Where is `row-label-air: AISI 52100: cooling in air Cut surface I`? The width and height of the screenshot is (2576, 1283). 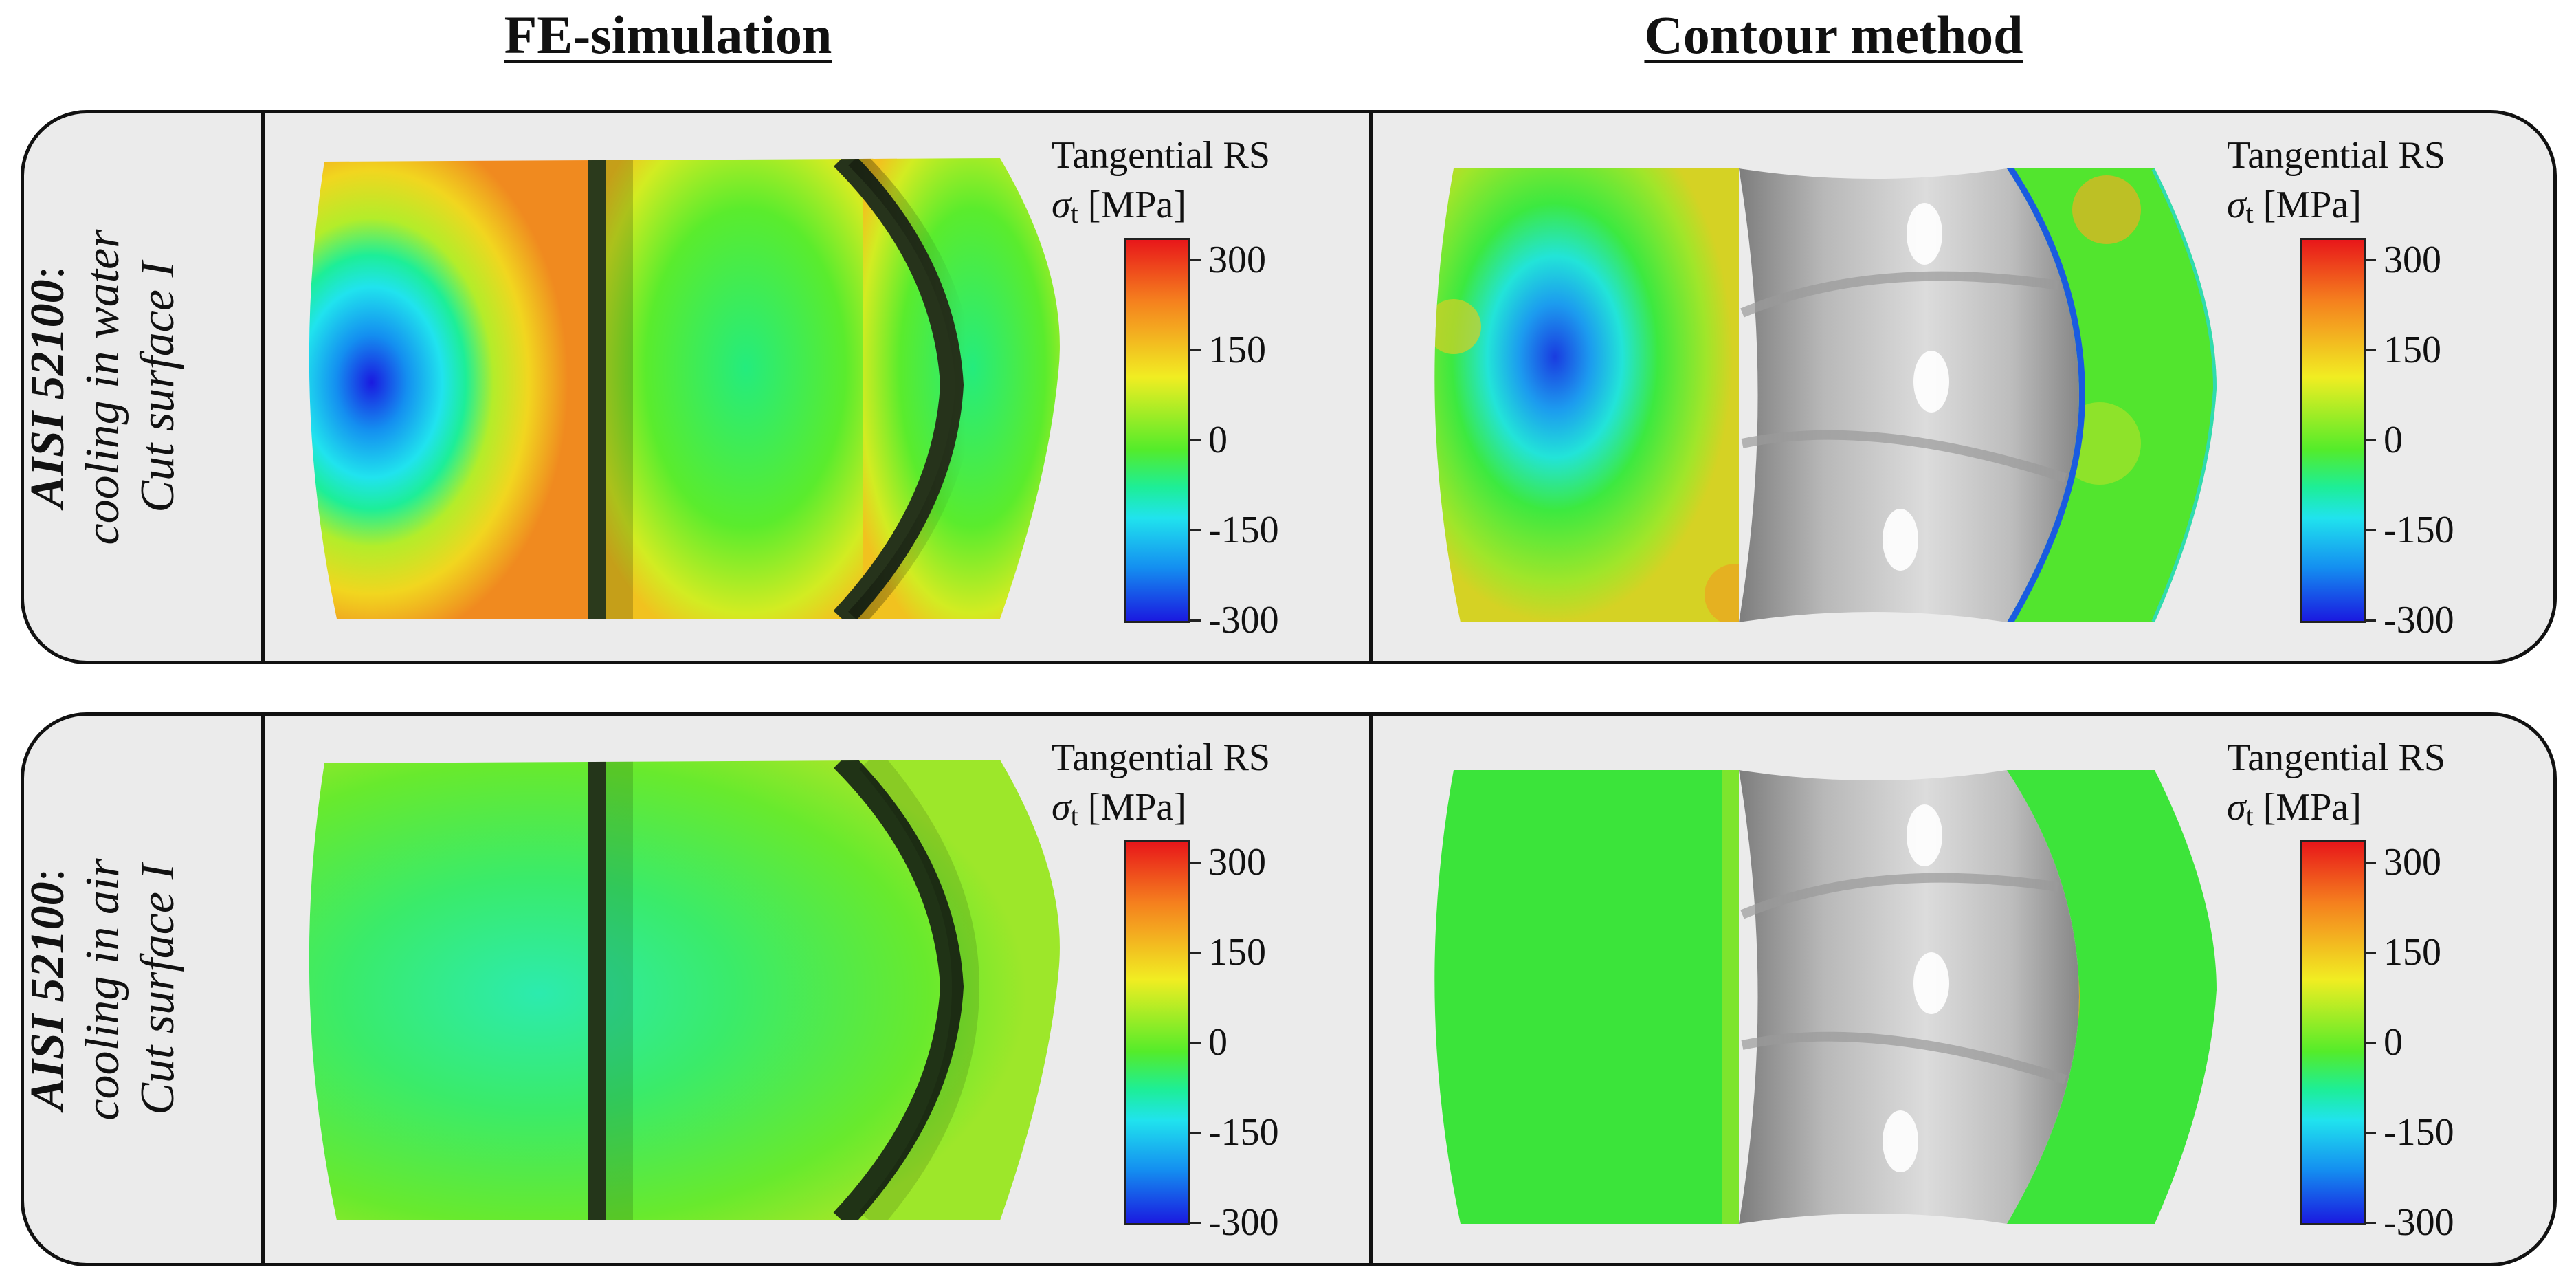
row-label-air: AISI 52100: cooling in air Cut surface I is located at coordinates (137, 989).